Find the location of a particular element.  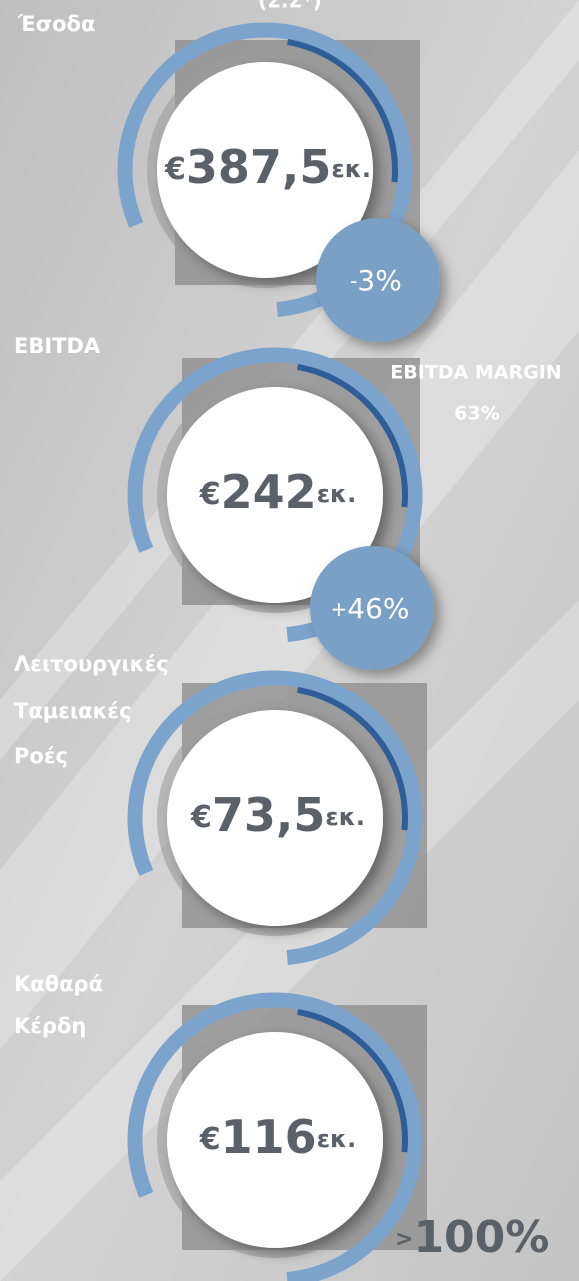

item-label: Κέρδη is located at coordinates (50, 1026).